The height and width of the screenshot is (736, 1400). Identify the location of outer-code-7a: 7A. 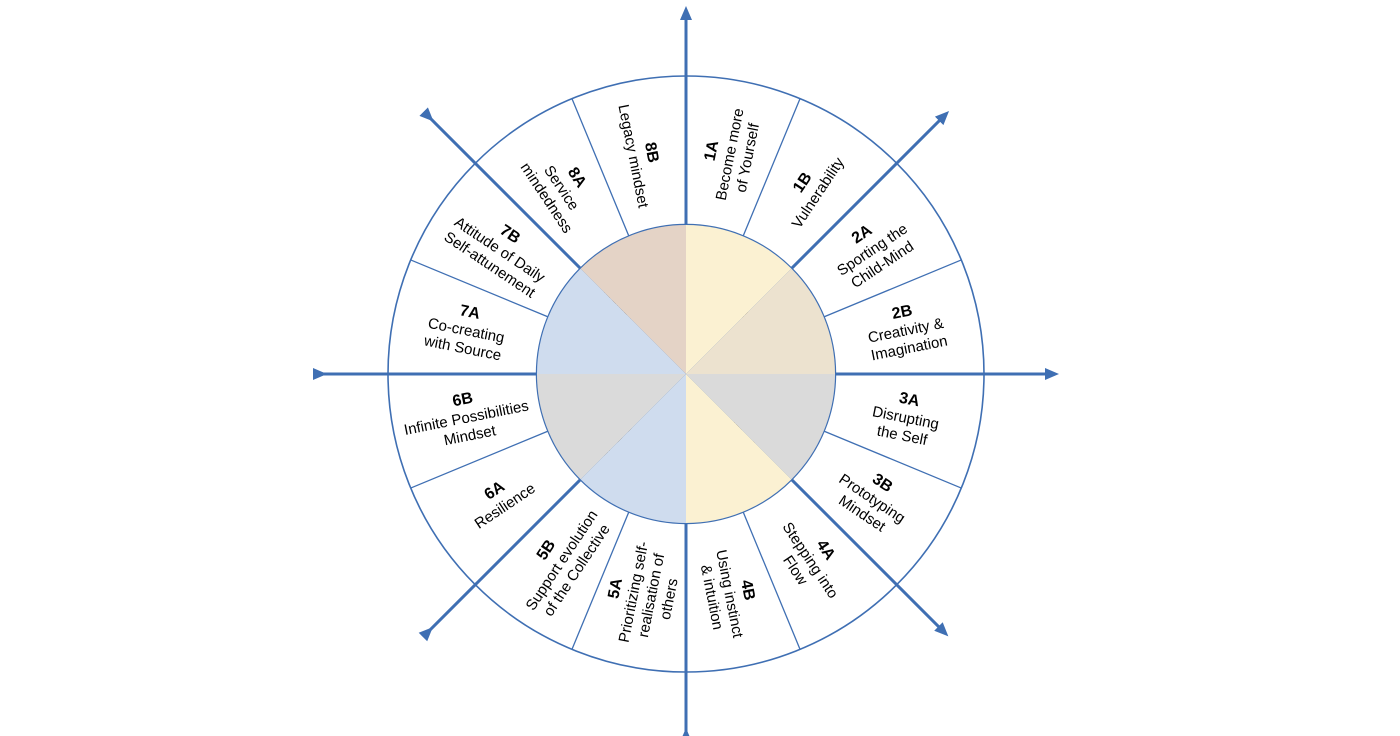
(470, 312).